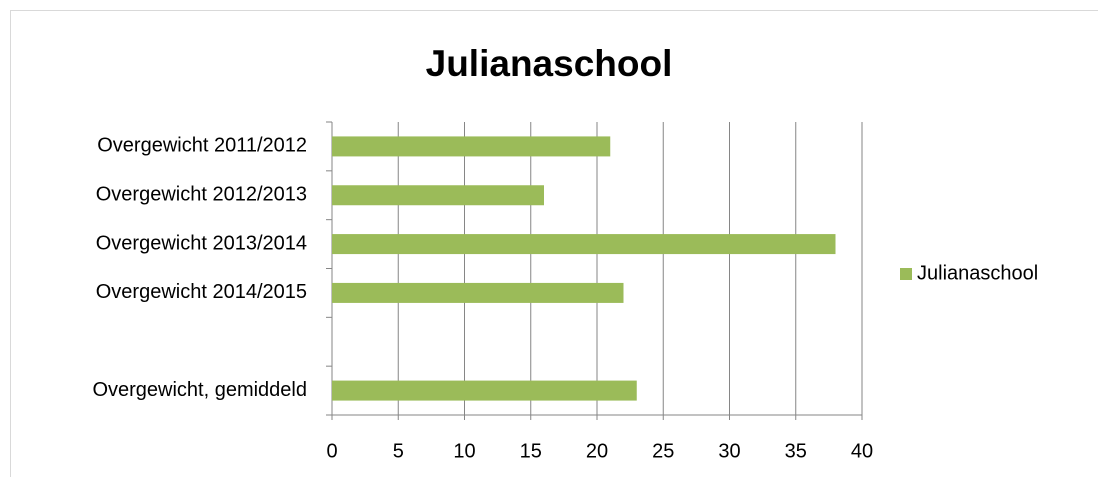 This screenshot has width=1098, height=477. Describe the element at coordinates (201, 195) in the screenshot. I see `y-tick-label: Overgewicht 2012/2013` at that location.